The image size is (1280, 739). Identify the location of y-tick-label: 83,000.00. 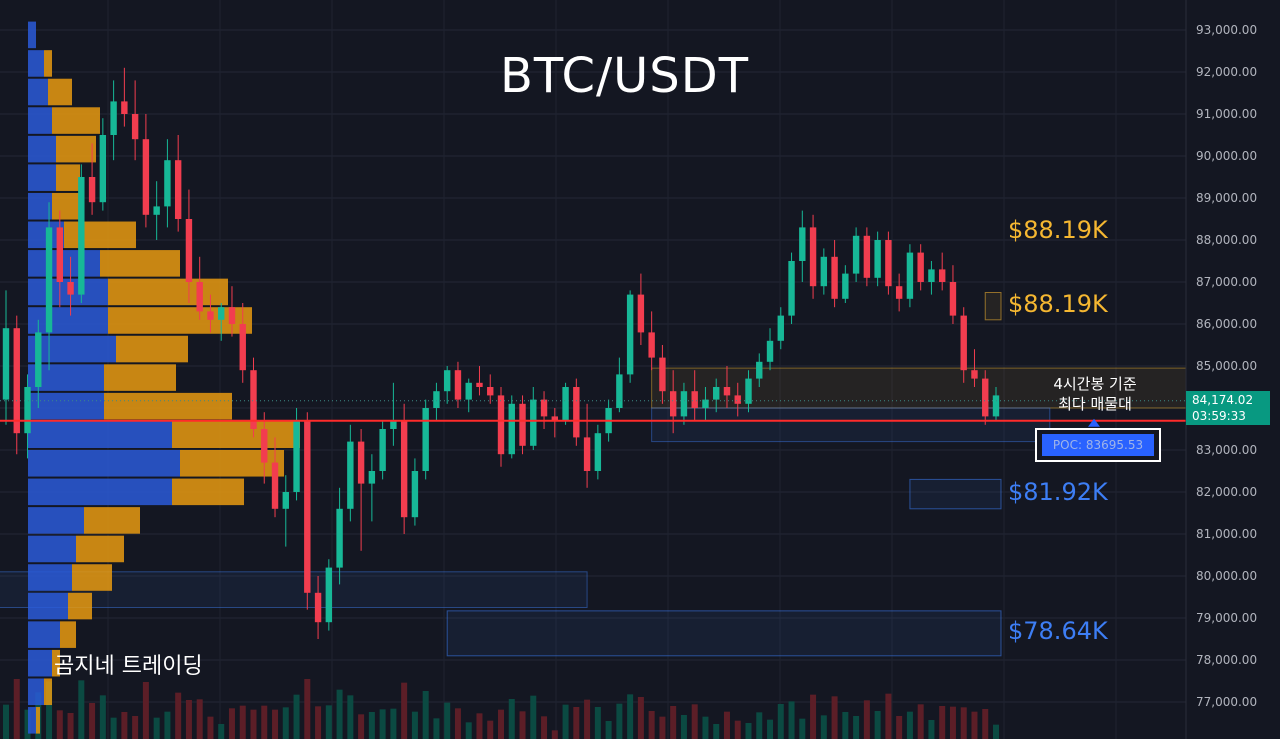
(1226, 450).